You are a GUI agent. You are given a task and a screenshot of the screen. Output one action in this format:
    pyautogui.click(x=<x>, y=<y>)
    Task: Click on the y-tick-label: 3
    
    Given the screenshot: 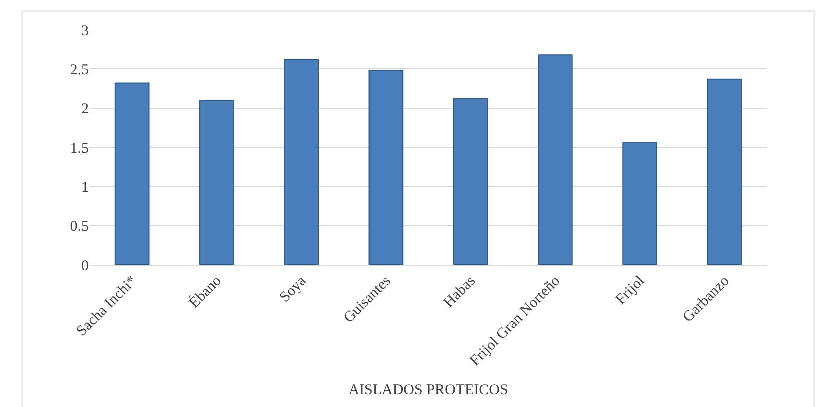 What is the action you would take?
    pyautogui.click(x=85, y=31)
    